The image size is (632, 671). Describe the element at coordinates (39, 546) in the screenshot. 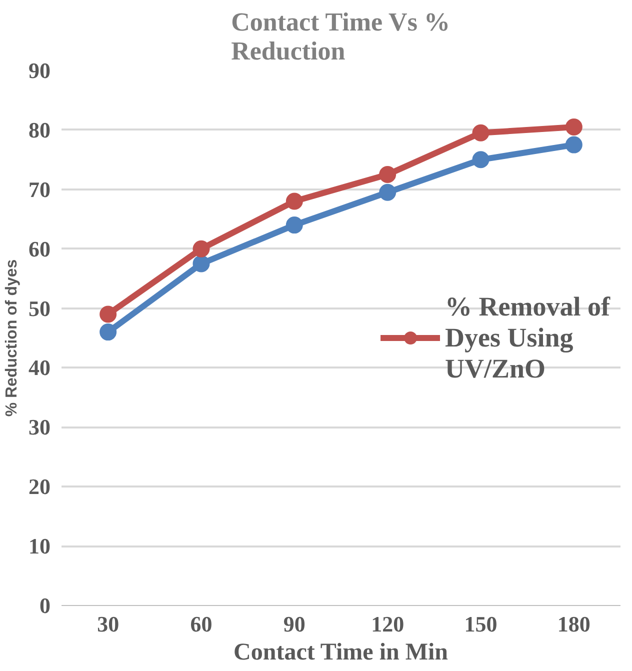

I see `y-tick-label: 10` at that location.